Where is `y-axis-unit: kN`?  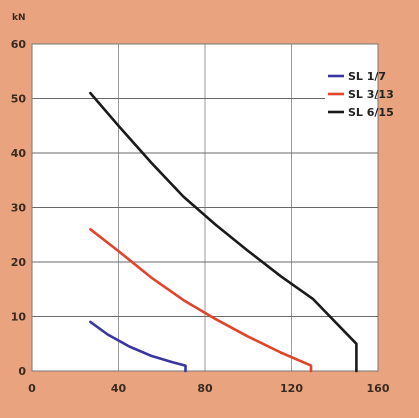
y-axis-unit: kN is located at coordinates (19, 18).